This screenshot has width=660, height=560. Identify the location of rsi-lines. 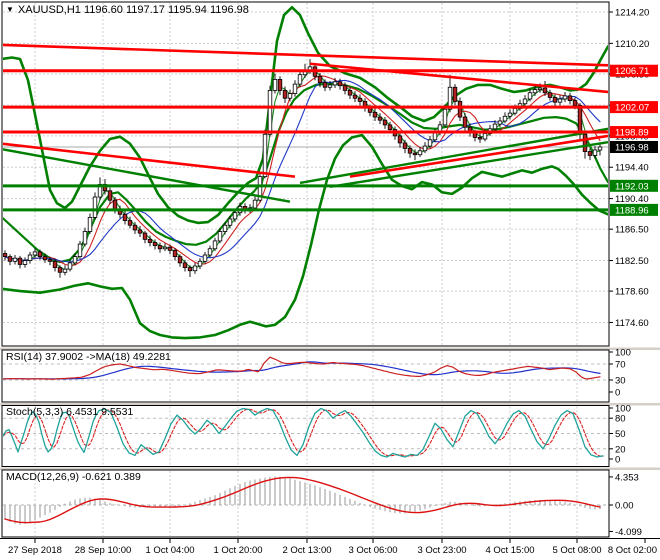
(302, 368).